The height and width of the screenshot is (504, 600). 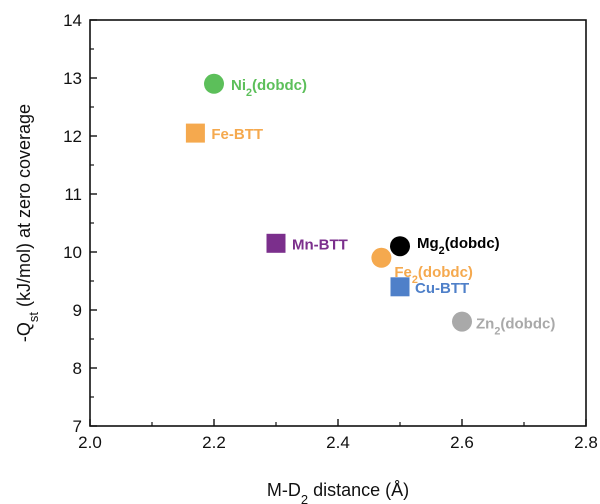 What do you see at coordinates (586, 442) in the screenshot?
I see `x-tick-label: 2.8` at bounding box center [586, 442].